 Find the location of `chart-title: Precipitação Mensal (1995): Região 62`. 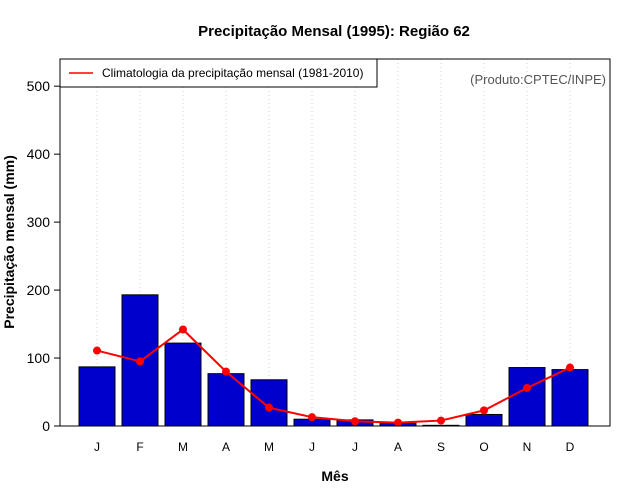

chart-title: Precipitação Mensal (1995): Região 62 is located at coordinates (334, 31).